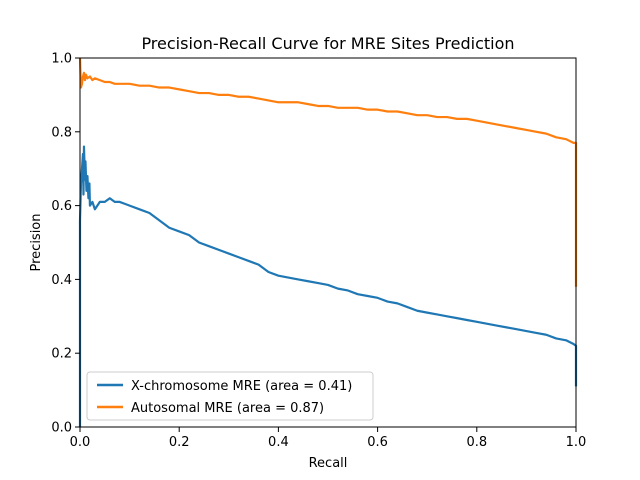 The width and height of the screenshot is (640, 480). Describe the element at coordinates (36, 242) in the screenshot. I see `y-axis-label: Precision` at that location.